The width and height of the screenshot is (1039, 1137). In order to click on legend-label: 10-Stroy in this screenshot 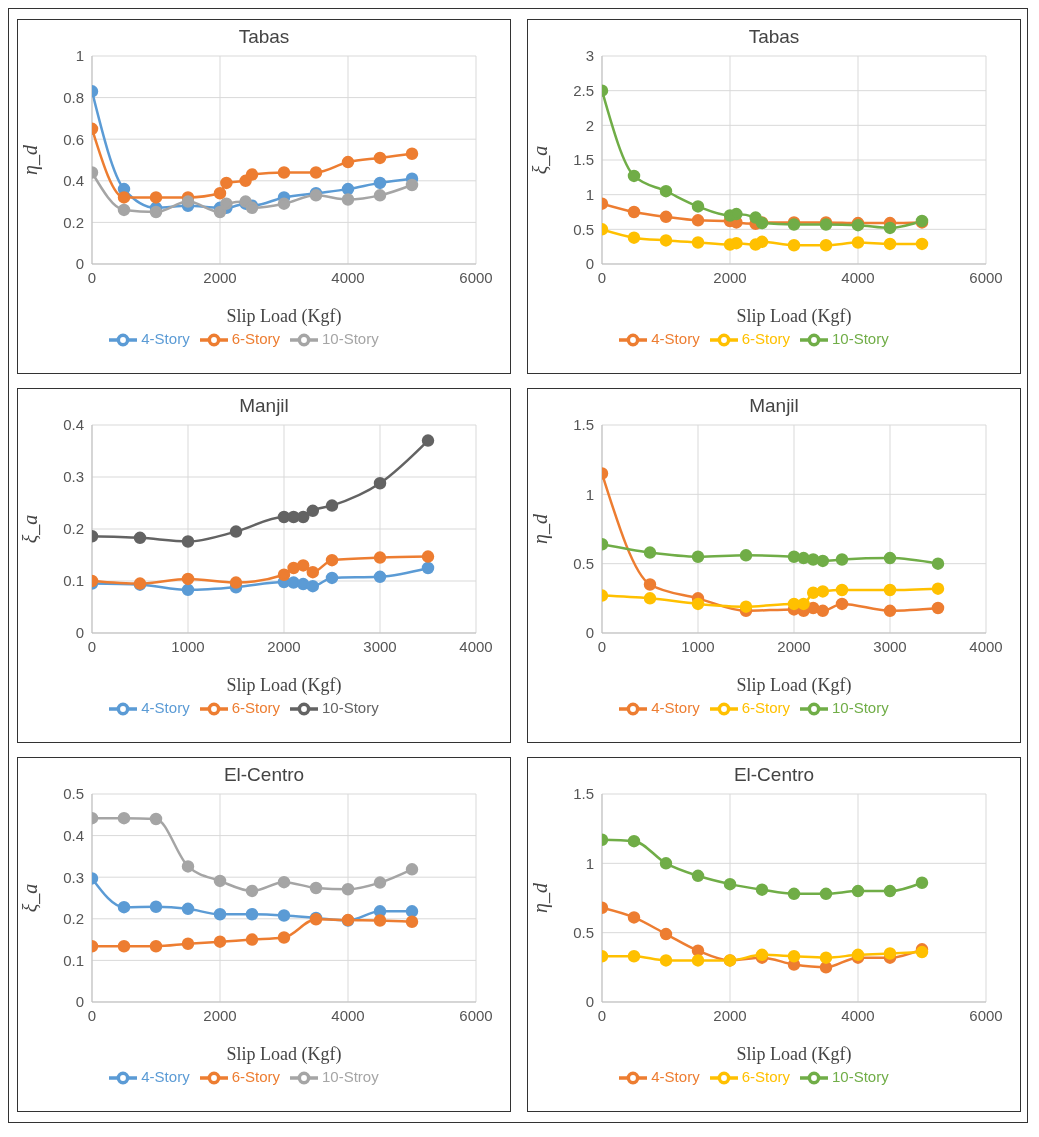, I will do `click(350, 1076)`.